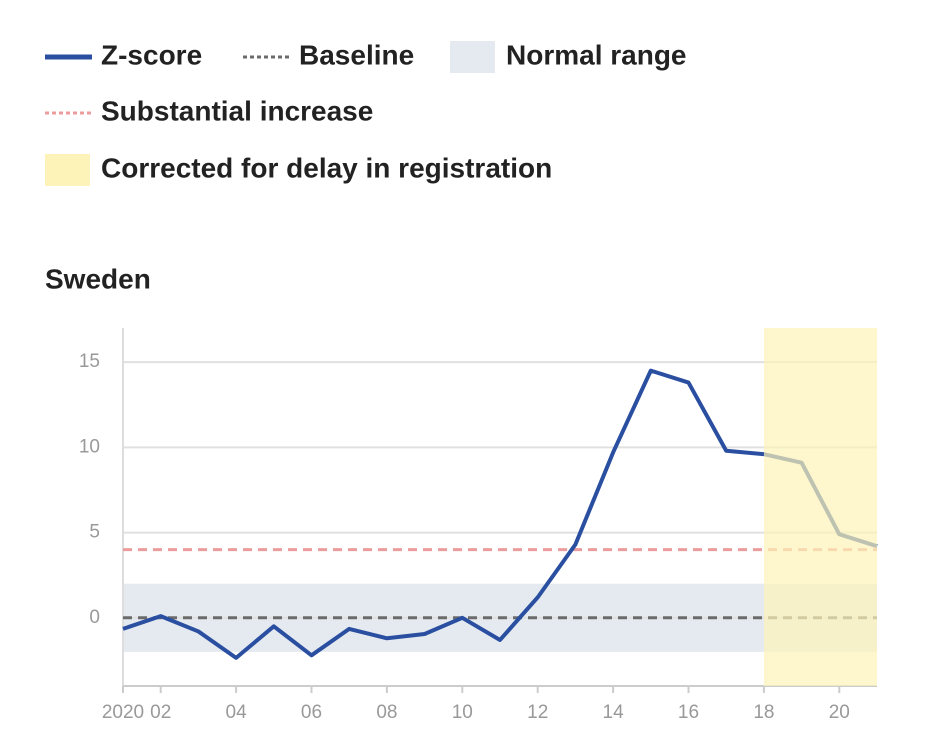  Describe the element at coordinates (614, 712) in the screenshot. I see `x-tick-label: 14` at that location.